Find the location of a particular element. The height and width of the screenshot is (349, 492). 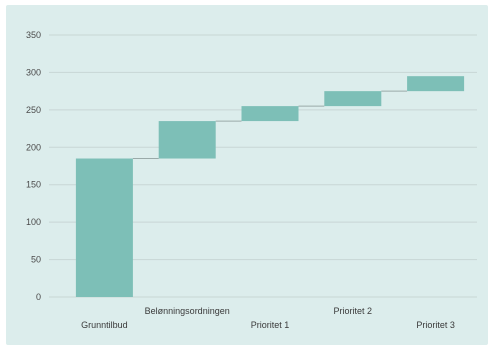

y-tick-label: 250 is located at coordinates (33, 110).